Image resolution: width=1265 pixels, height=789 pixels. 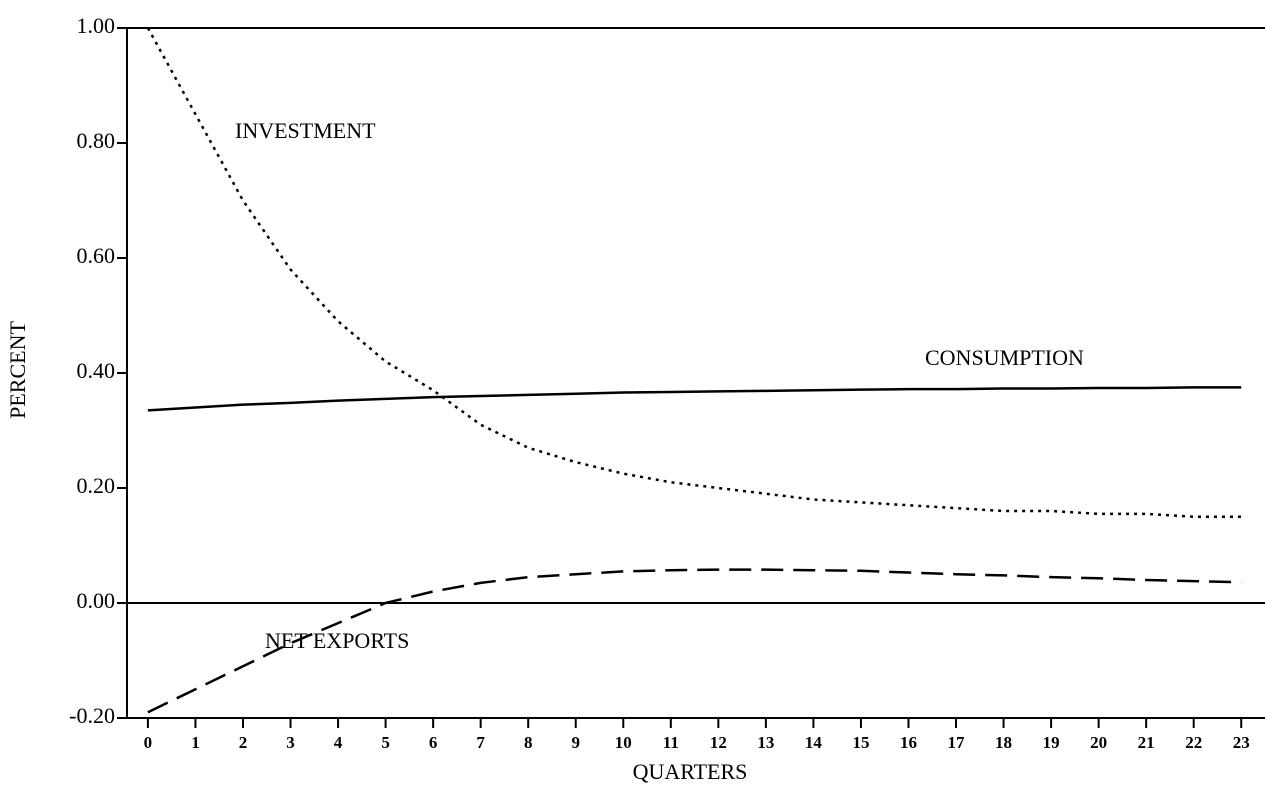 What do you see at coordinates (957, 742) in the screenshot?
I see `x-tick-label: 17` at bounding box center [957, 742].